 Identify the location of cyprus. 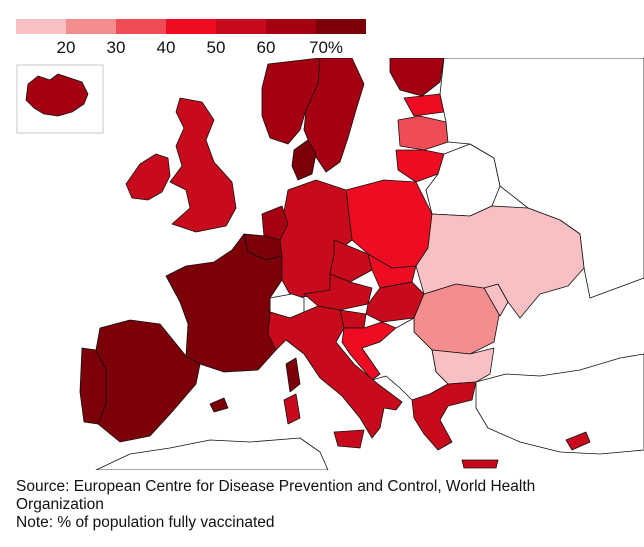
(578, 441).